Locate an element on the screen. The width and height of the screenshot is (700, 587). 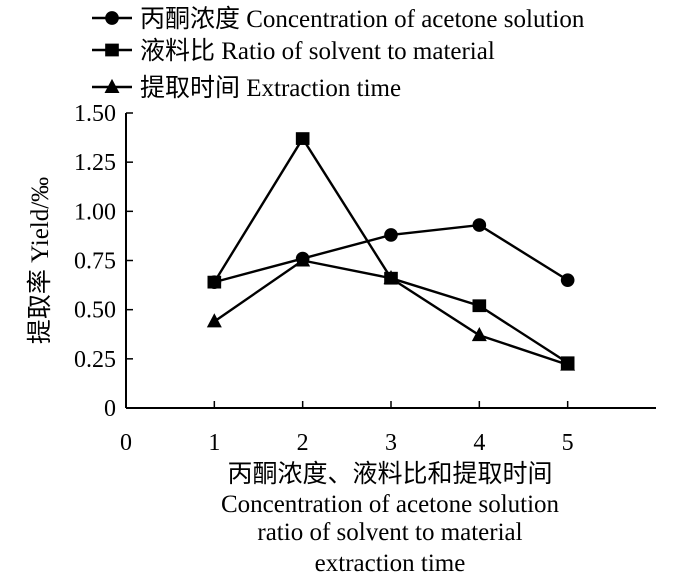
legend-marker-circle is located at coordinates (112, 18).